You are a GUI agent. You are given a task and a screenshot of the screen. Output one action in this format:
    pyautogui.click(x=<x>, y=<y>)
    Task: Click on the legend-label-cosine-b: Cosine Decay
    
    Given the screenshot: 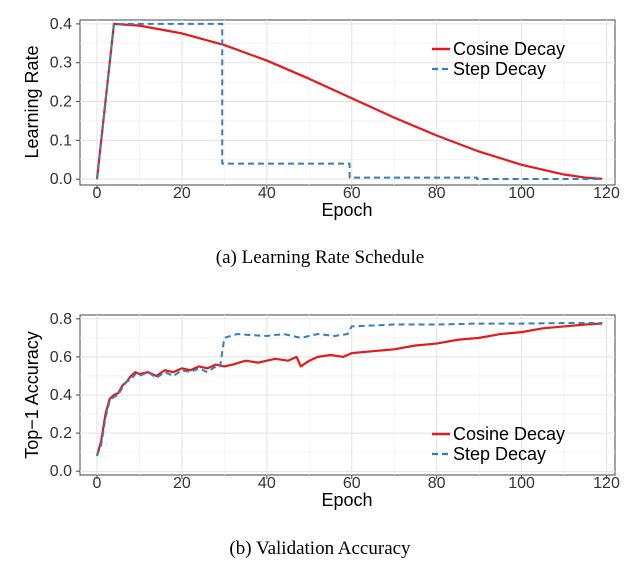 What is the action you would take?
    pyautogui.click(x=509, y=434)
    